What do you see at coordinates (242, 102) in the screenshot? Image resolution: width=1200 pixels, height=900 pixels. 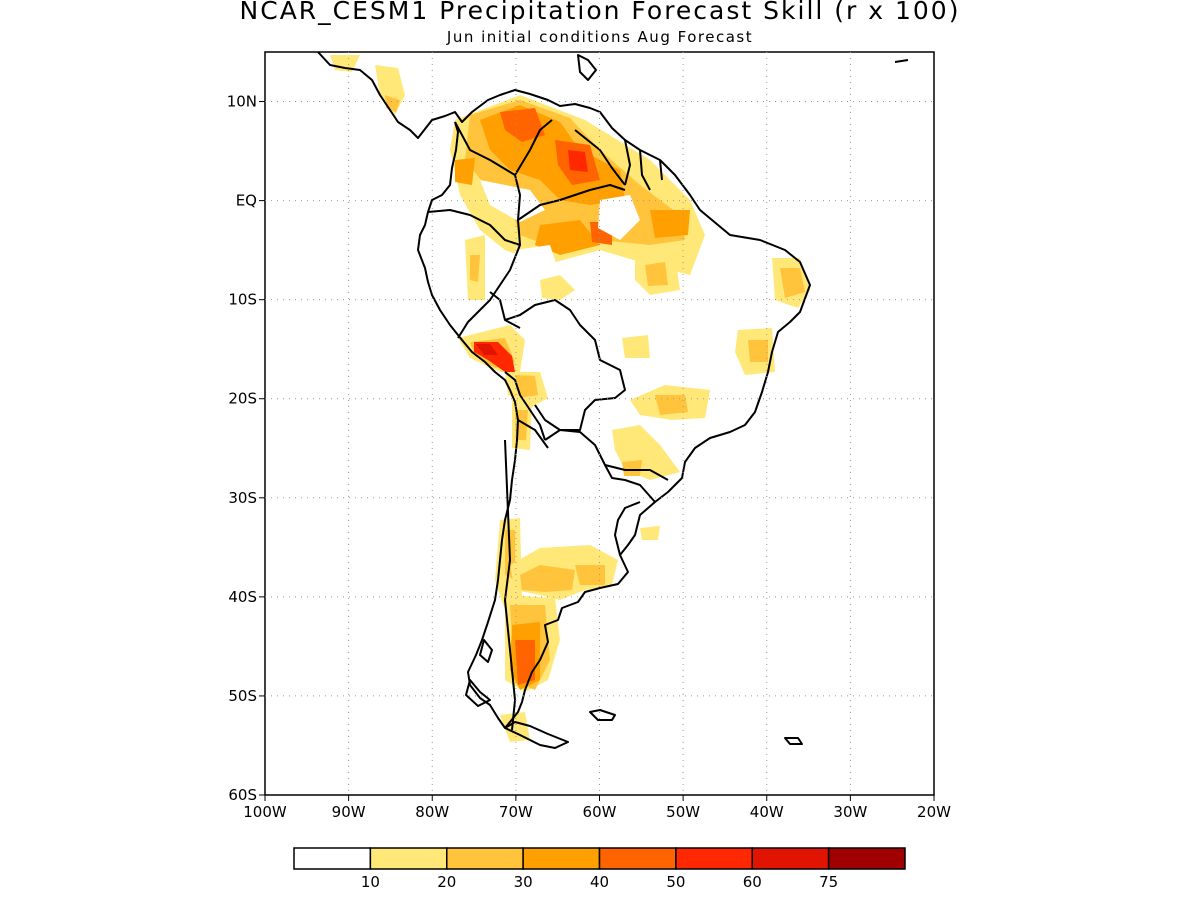 I see `lat-tick-label: 10N` at bounding box center [242, 102].